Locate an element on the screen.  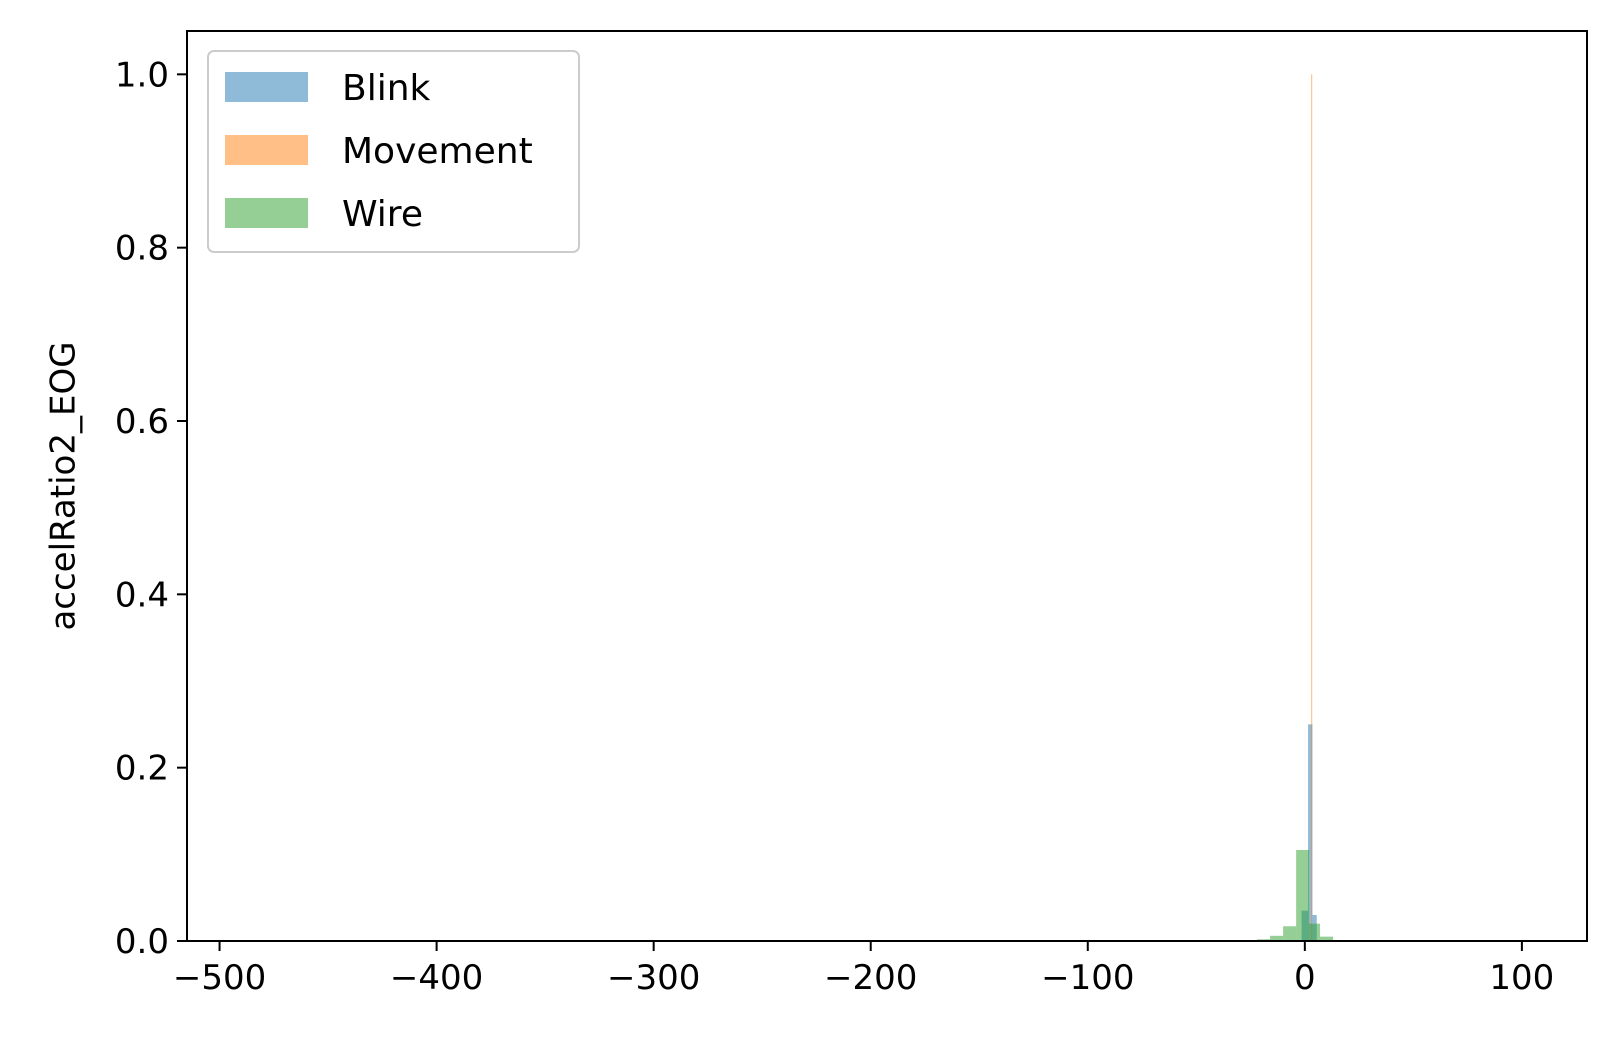
x-tick-label: −400 is located at coordinates (436, 978).